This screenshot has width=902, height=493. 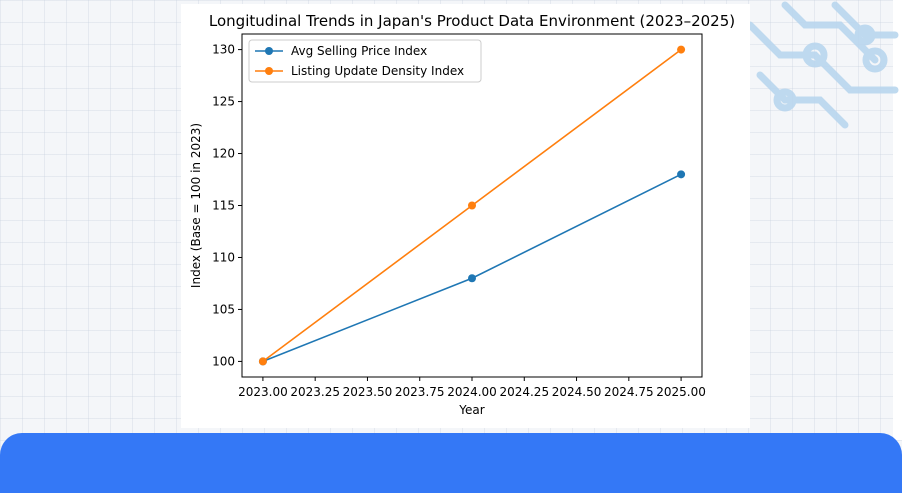 What do you see at coordinates (377, 71) in the screenshot?
I see `legend-label: Listing Update Density Index` at bounding box center [377, 71].